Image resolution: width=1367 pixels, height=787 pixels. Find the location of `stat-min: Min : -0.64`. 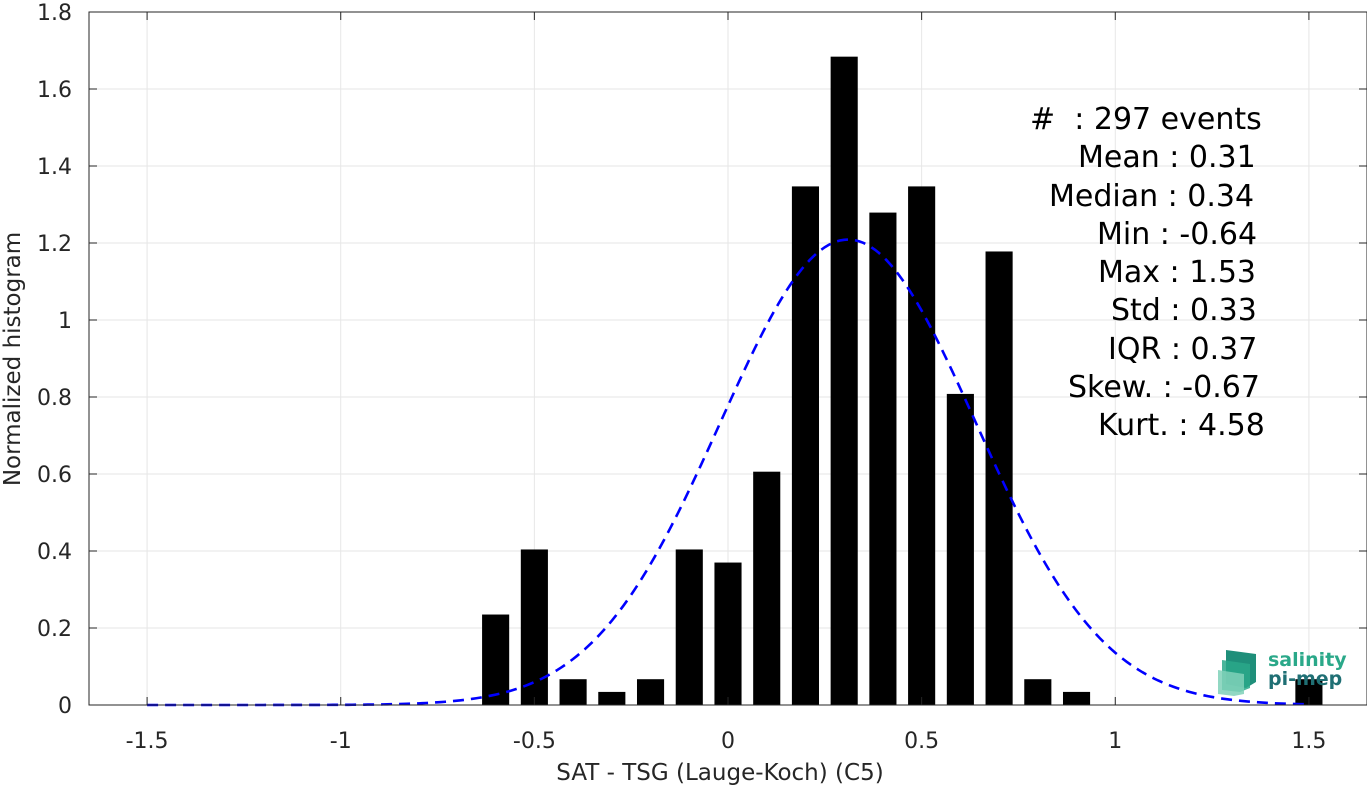

stat-min: Min : -0.64 is located at coordinates (1177, 234).